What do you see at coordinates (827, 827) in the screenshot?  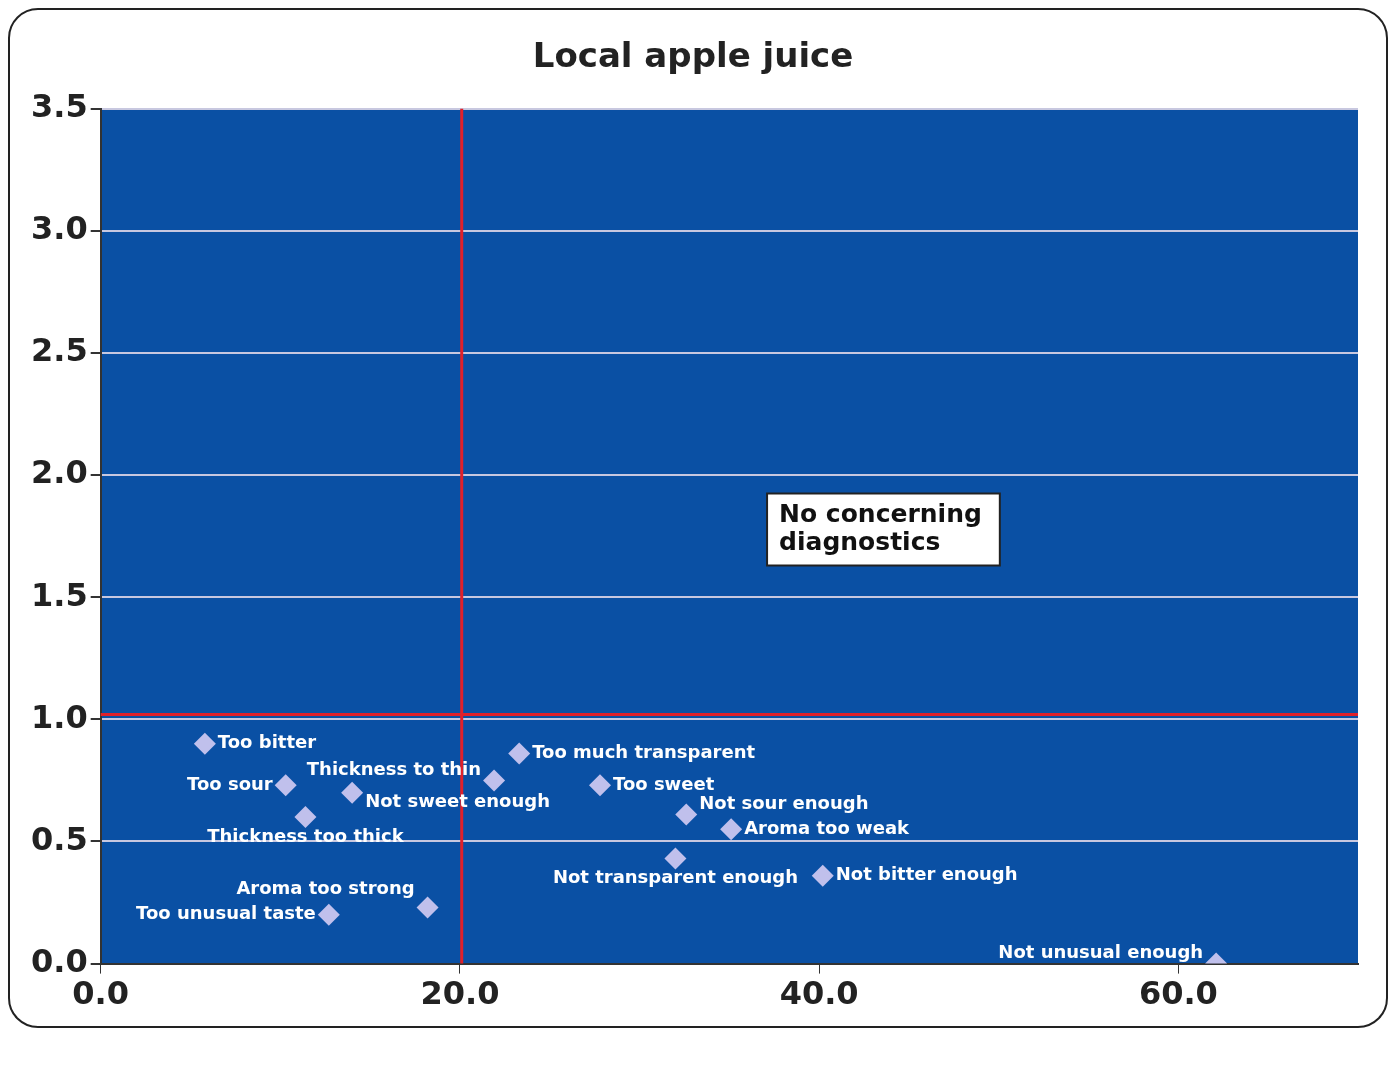 I see `series-label: Aroma too weak` at bounding box center [827, 827].